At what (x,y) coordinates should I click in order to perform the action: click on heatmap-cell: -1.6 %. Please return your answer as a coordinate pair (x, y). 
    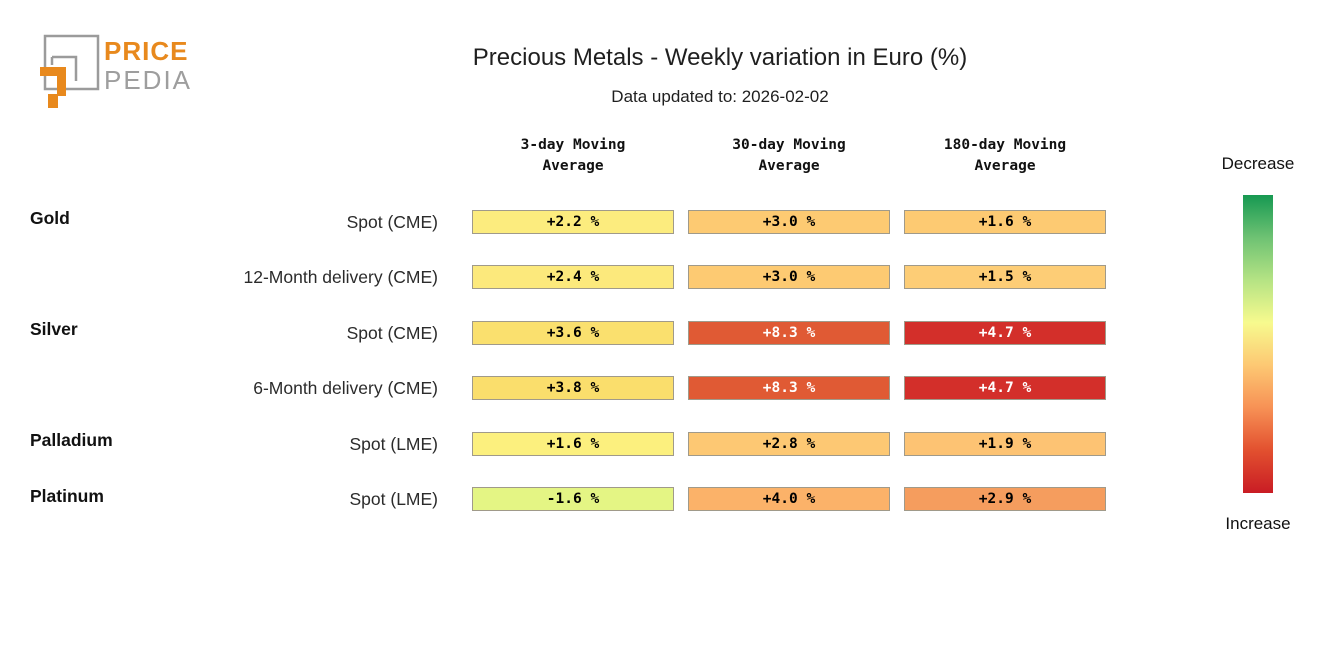
    Looking at the image, I should click on (573, 499).